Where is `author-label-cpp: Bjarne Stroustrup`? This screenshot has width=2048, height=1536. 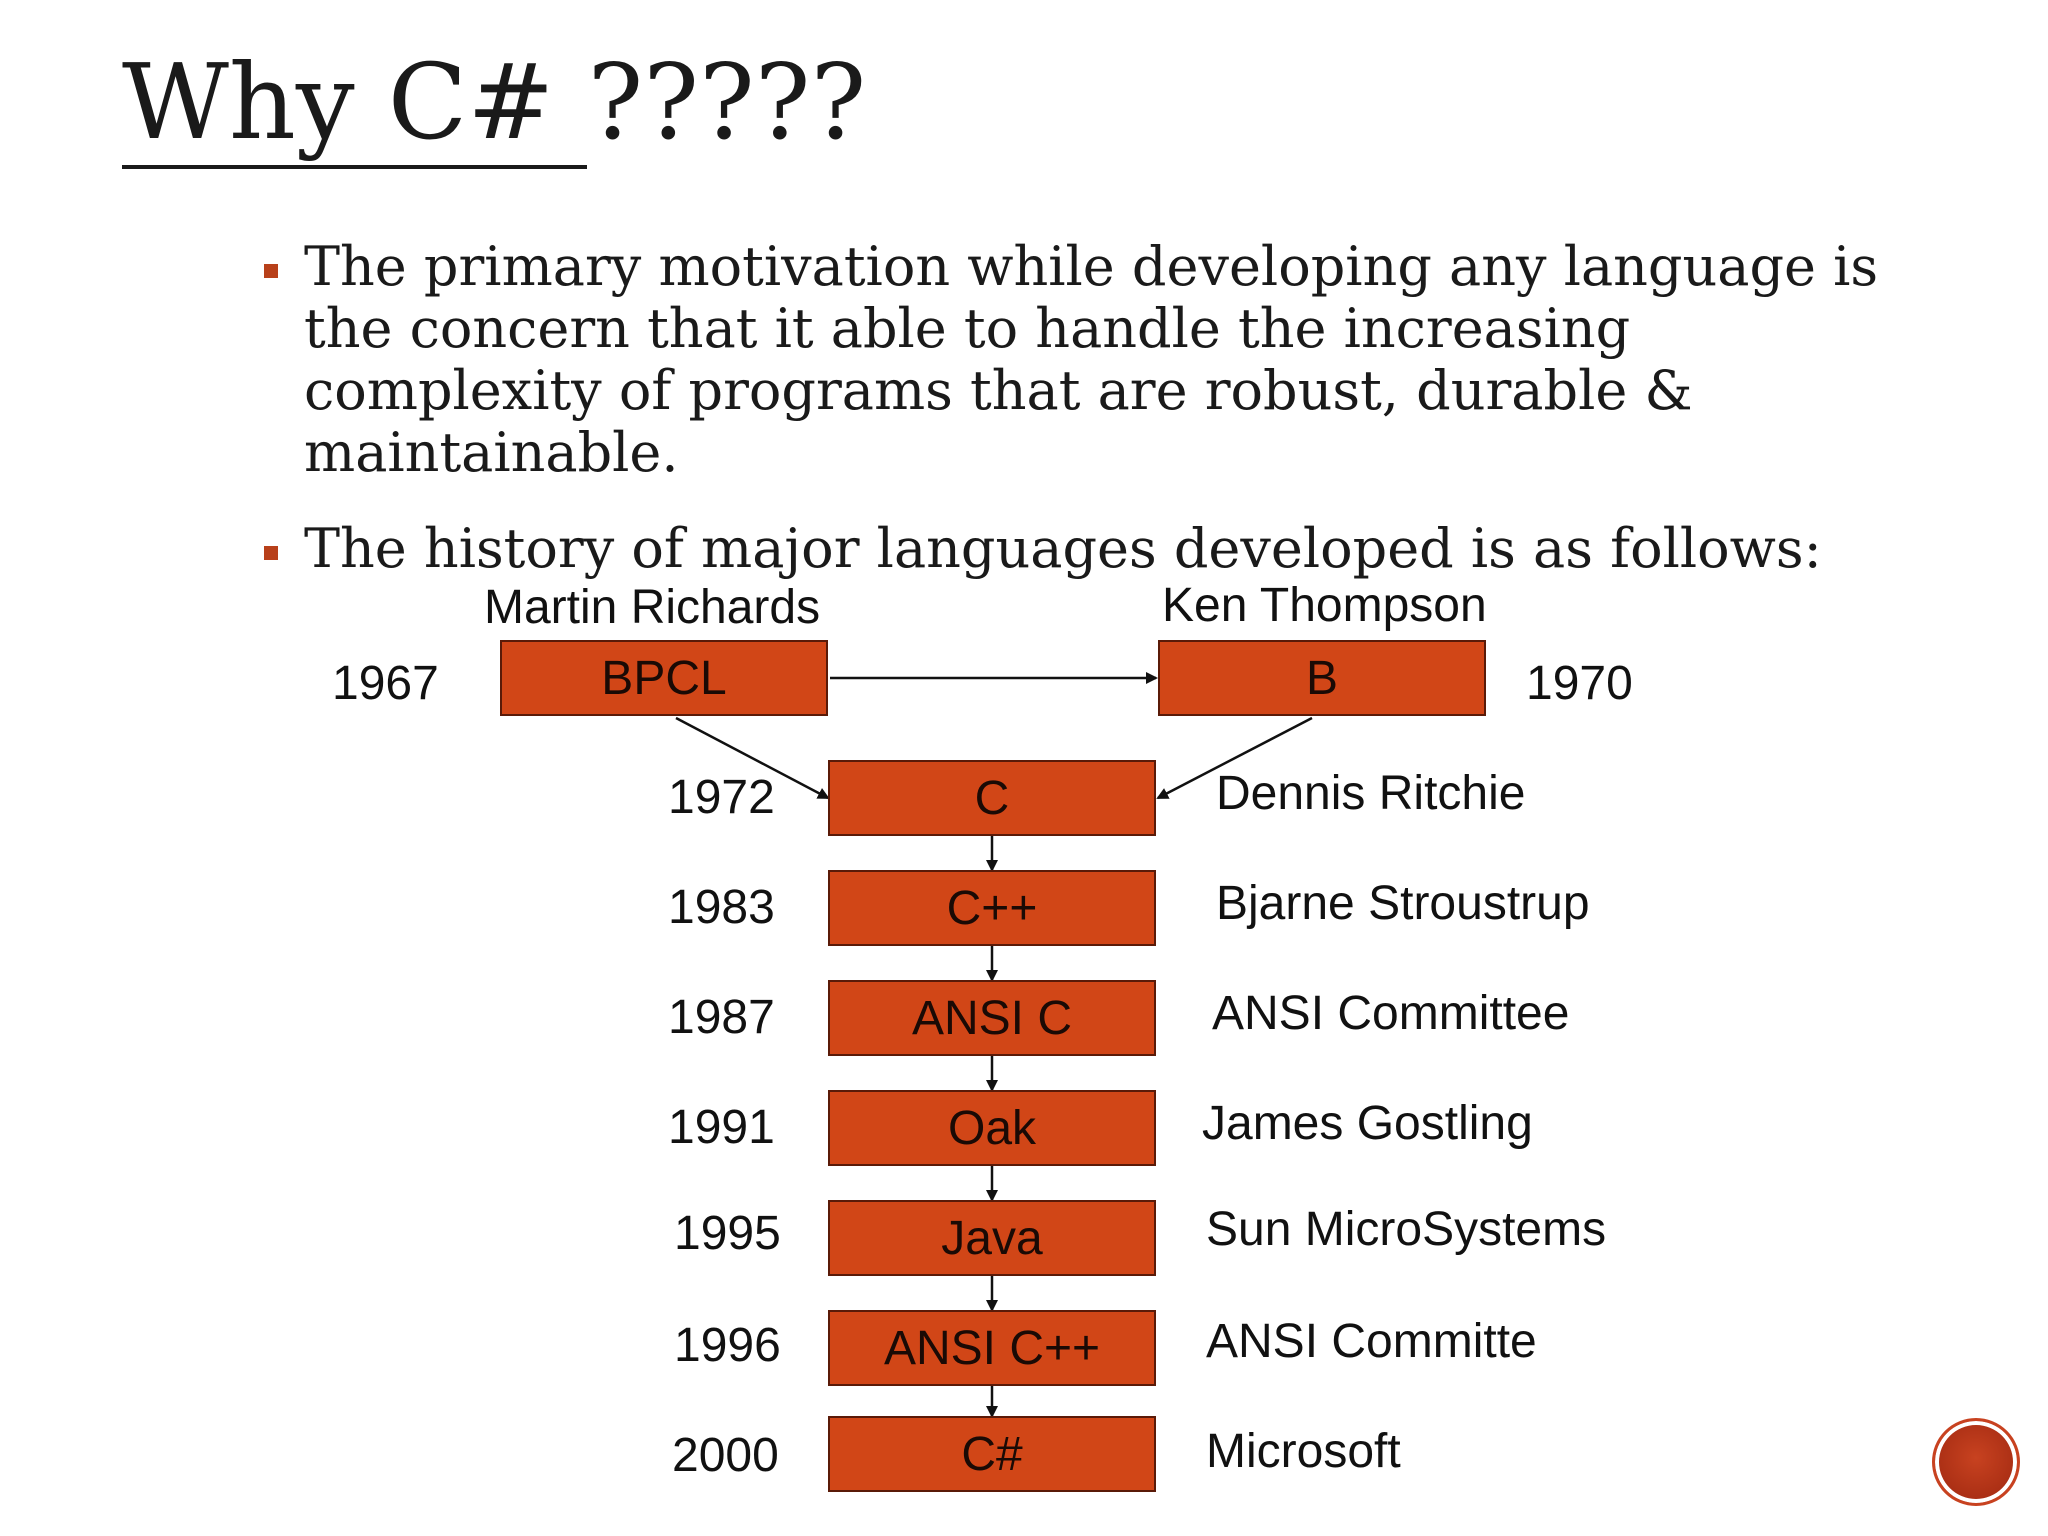 author-label-cpp: Bjarne Stroustrup is located at coordinates (1403, 903).